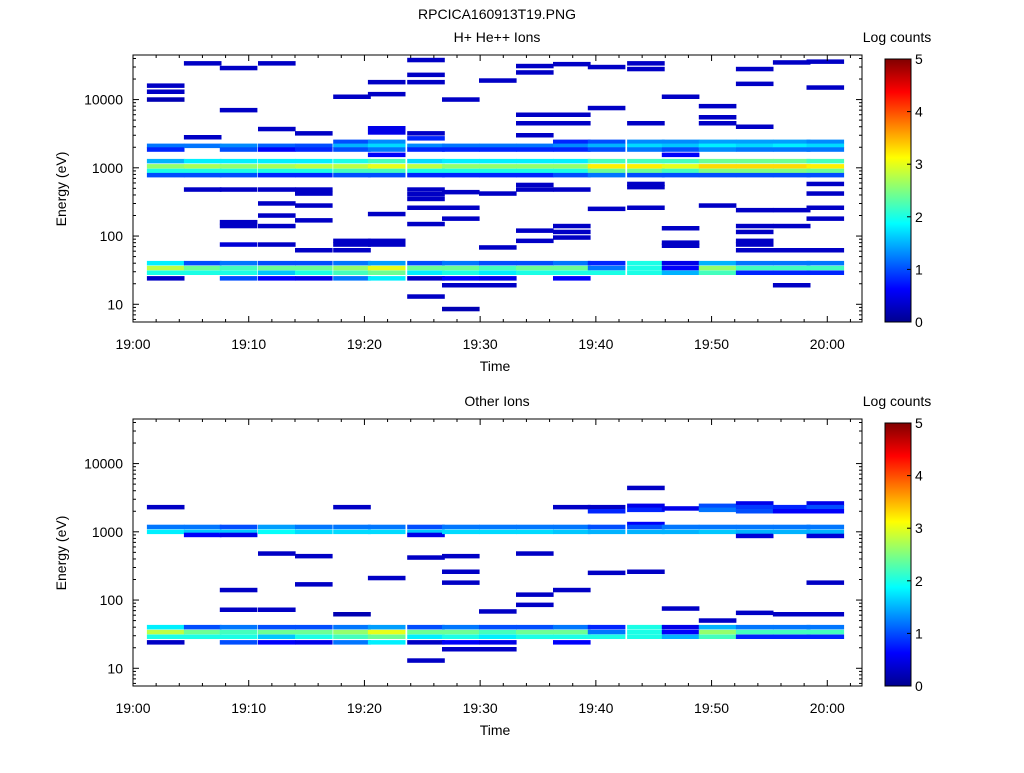 The height and width of the screenshot is (773, 1024). What do you see at coordinates (919, 633) in the screenshot?
I see `colorbar-tick-label: 1` at bounding box center [919, 633].